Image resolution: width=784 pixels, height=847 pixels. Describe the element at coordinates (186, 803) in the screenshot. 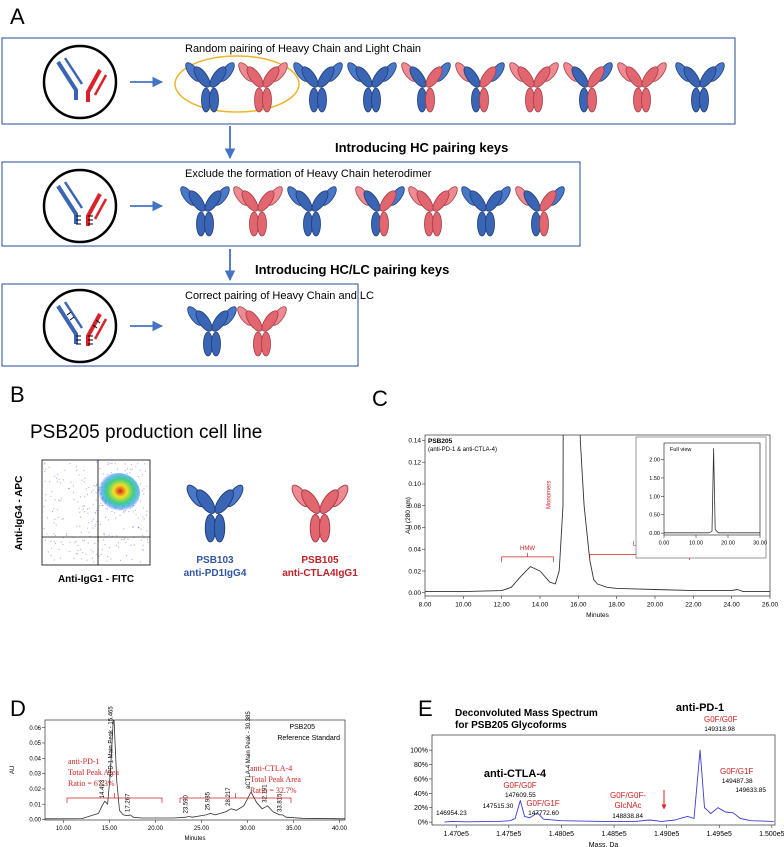

I see `peak-label: 23.590` at that location.